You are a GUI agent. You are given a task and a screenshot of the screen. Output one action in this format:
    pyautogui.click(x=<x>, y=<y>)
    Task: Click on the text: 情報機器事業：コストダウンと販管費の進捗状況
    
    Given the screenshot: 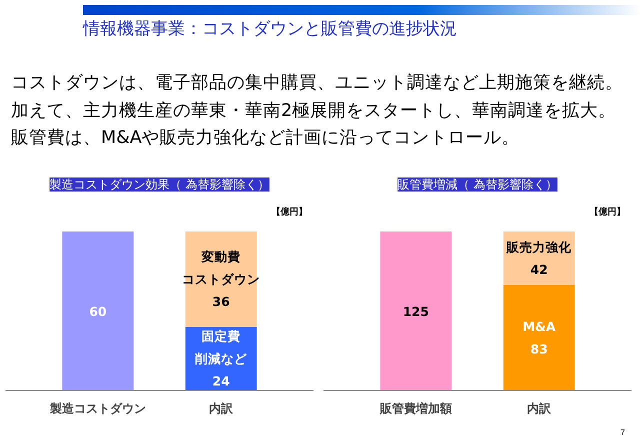 What is the action you would take?
    pyautogui.click(x=270, y=29)
    